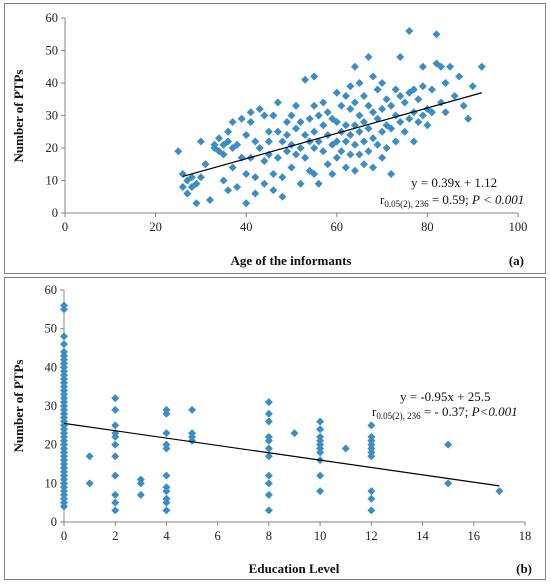  What do you see at coordinates (291, 260) in the screenshot?
I see `panel-a-x-axis-title: Age of the informants` at bounding box center [291, 260].